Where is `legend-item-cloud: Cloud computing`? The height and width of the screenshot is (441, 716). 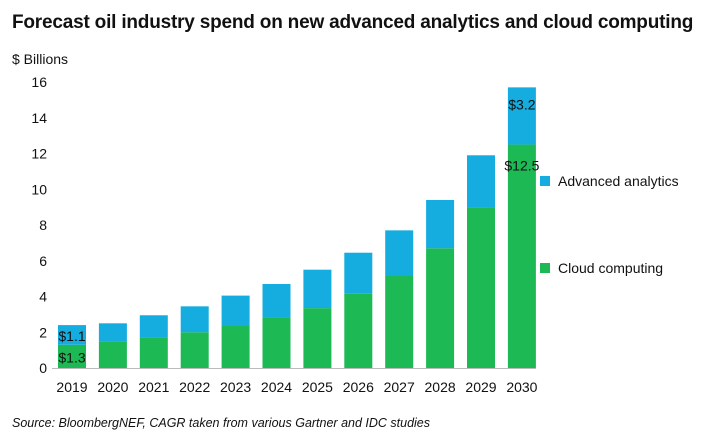 legend-item-cloud: Cloud computing is located at coordinates (601, 268).